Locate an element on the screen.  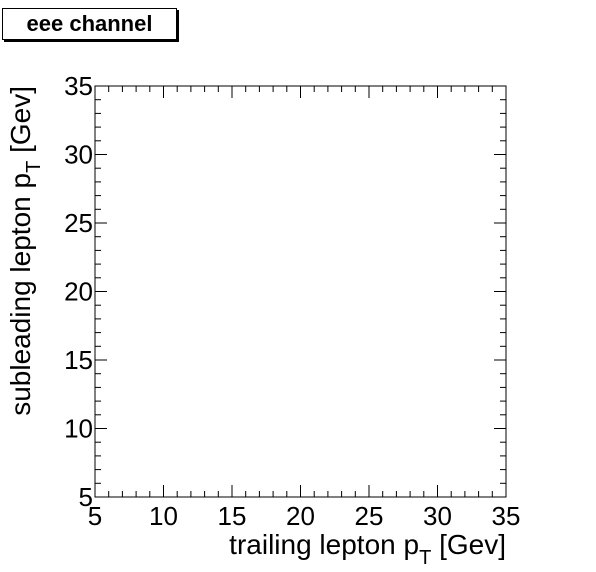
y-axis-label-subscript: T is located at coordinates (34, 167).